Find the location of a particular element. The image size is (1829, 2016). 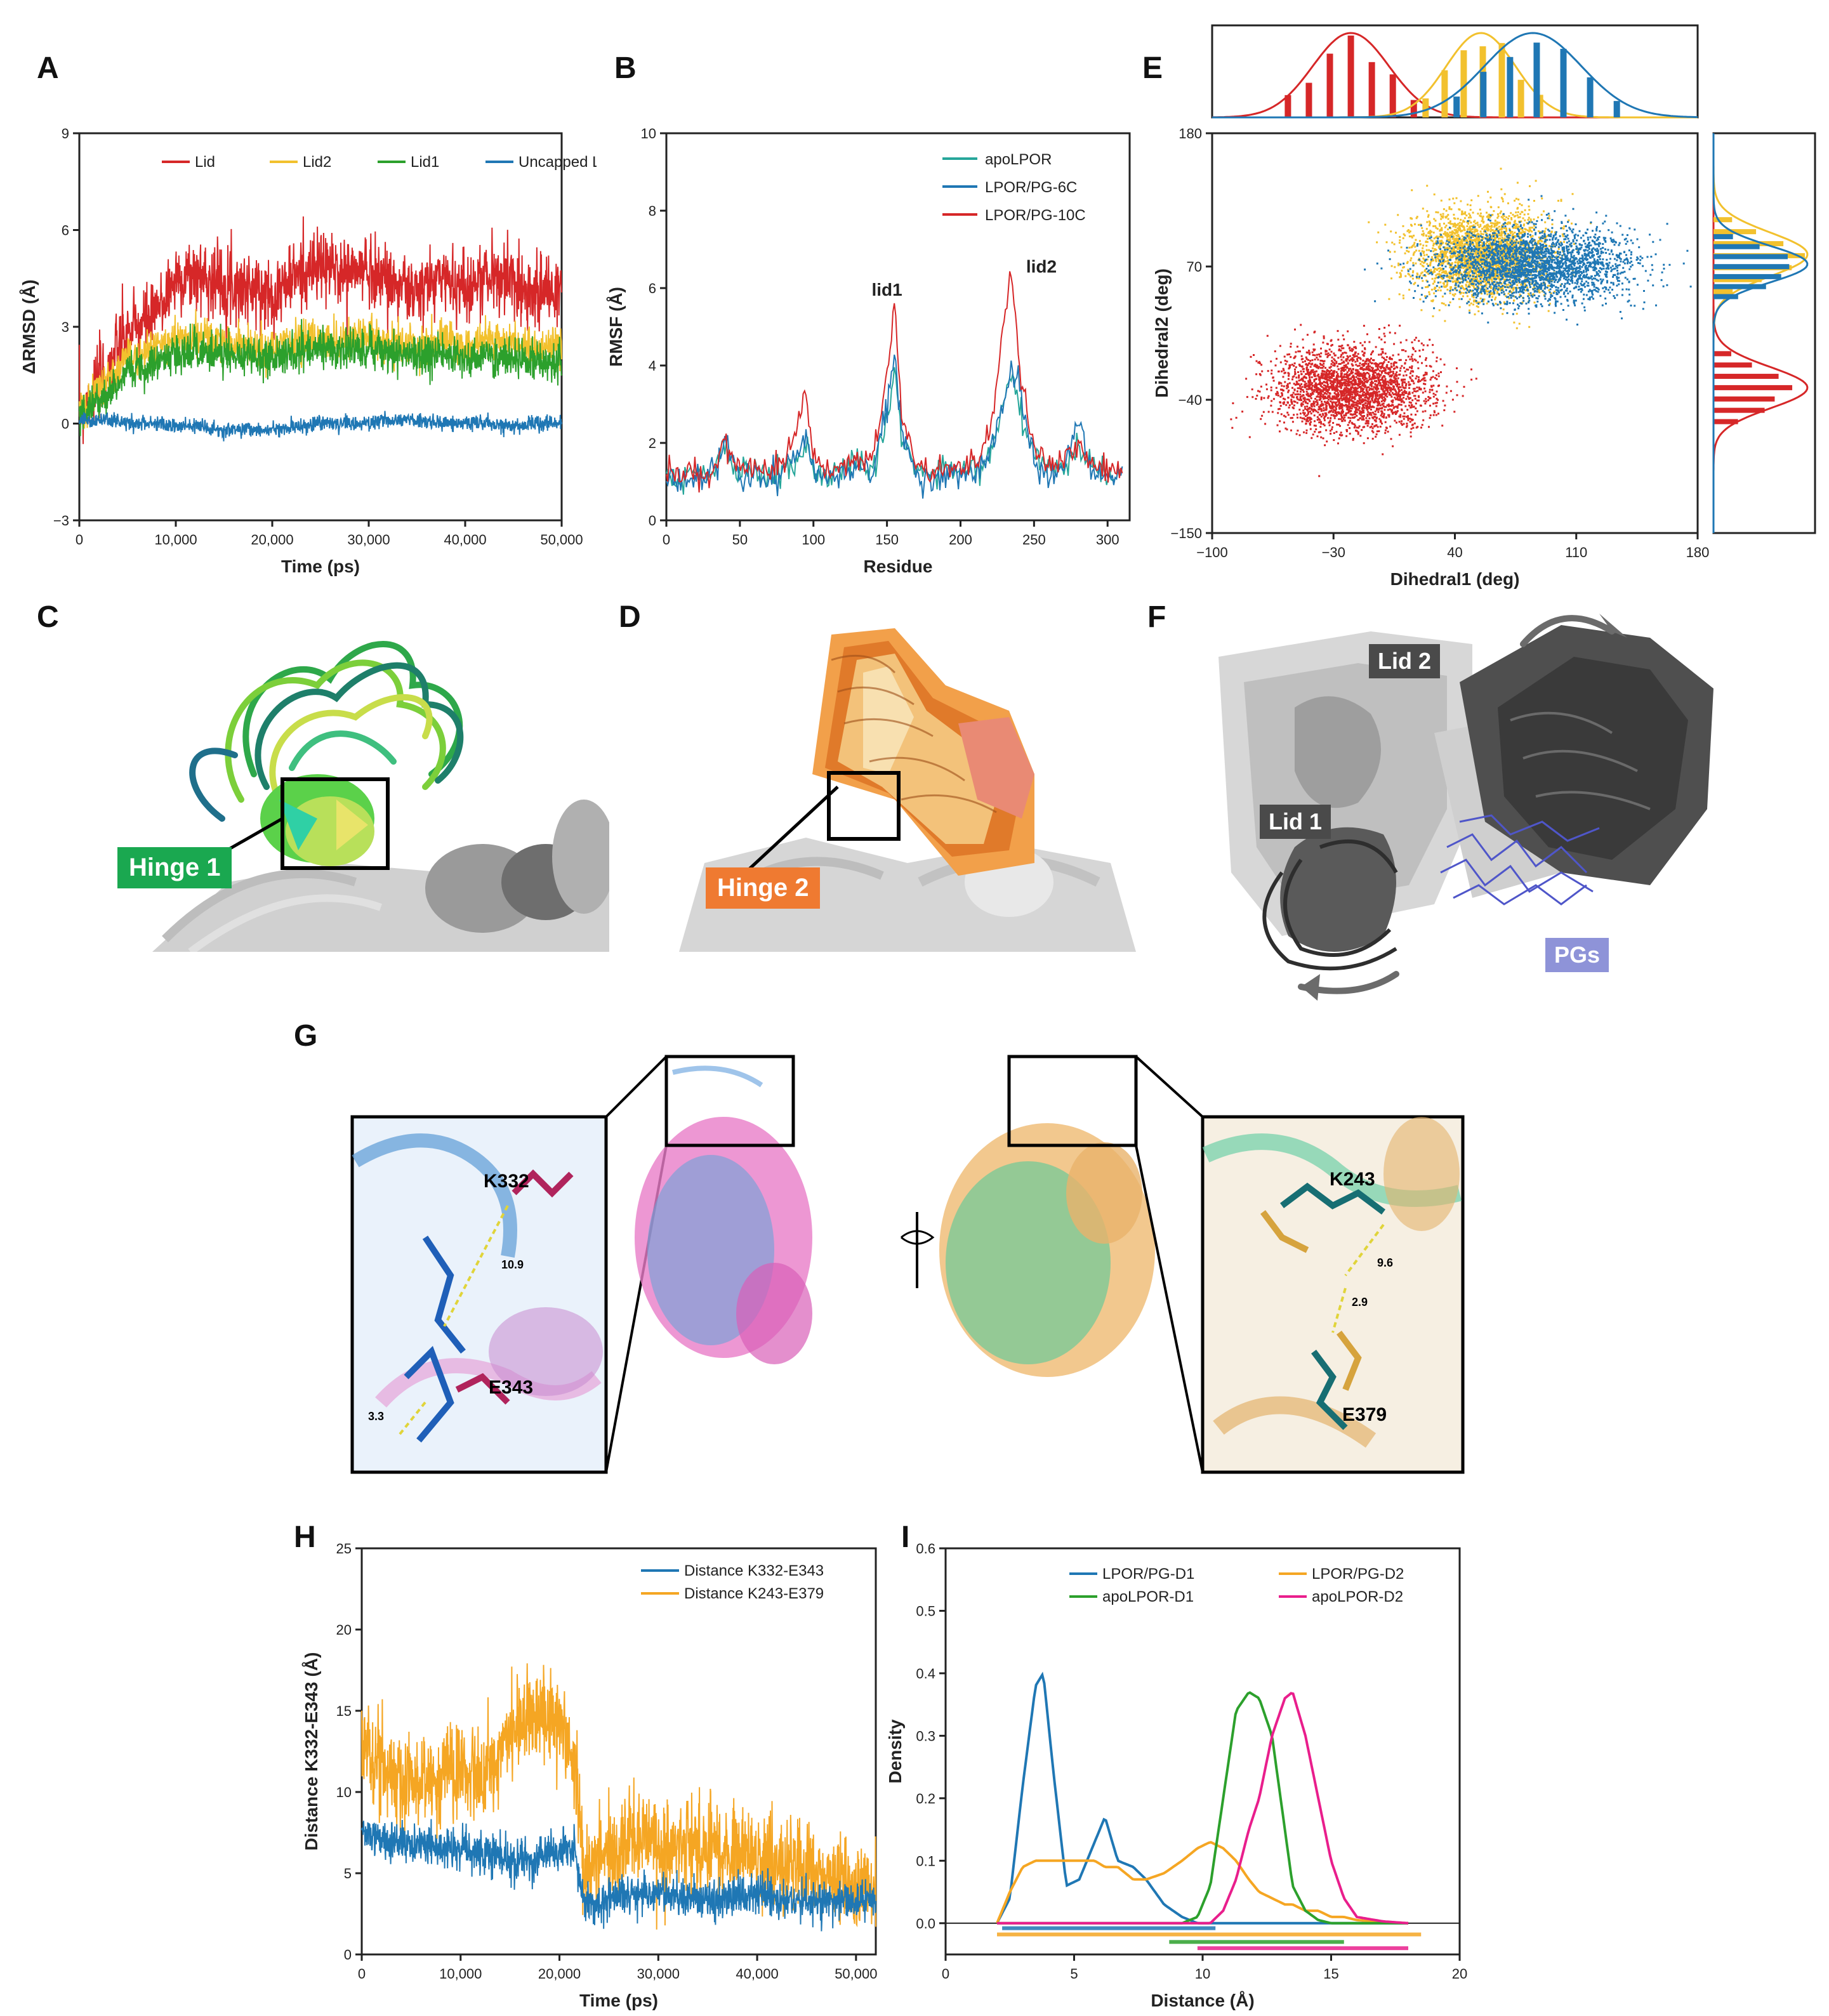

residue-e343: E343 is located at coordinates (511, 1387).